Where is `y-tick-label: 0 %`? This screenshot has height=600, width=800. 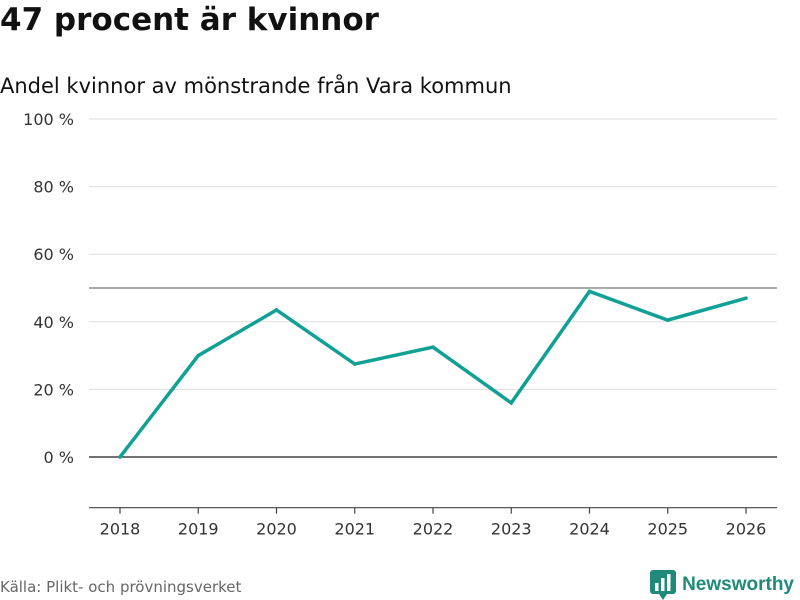
y-tick-label: 0 % is located at coordinates (59, 457).